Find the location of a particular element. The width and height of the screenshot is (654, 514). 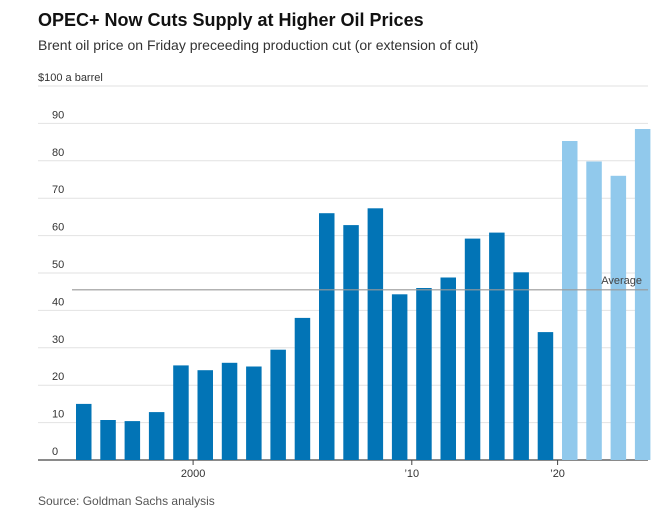

y-tick-label: 40 is located at coordinates (58, 302).